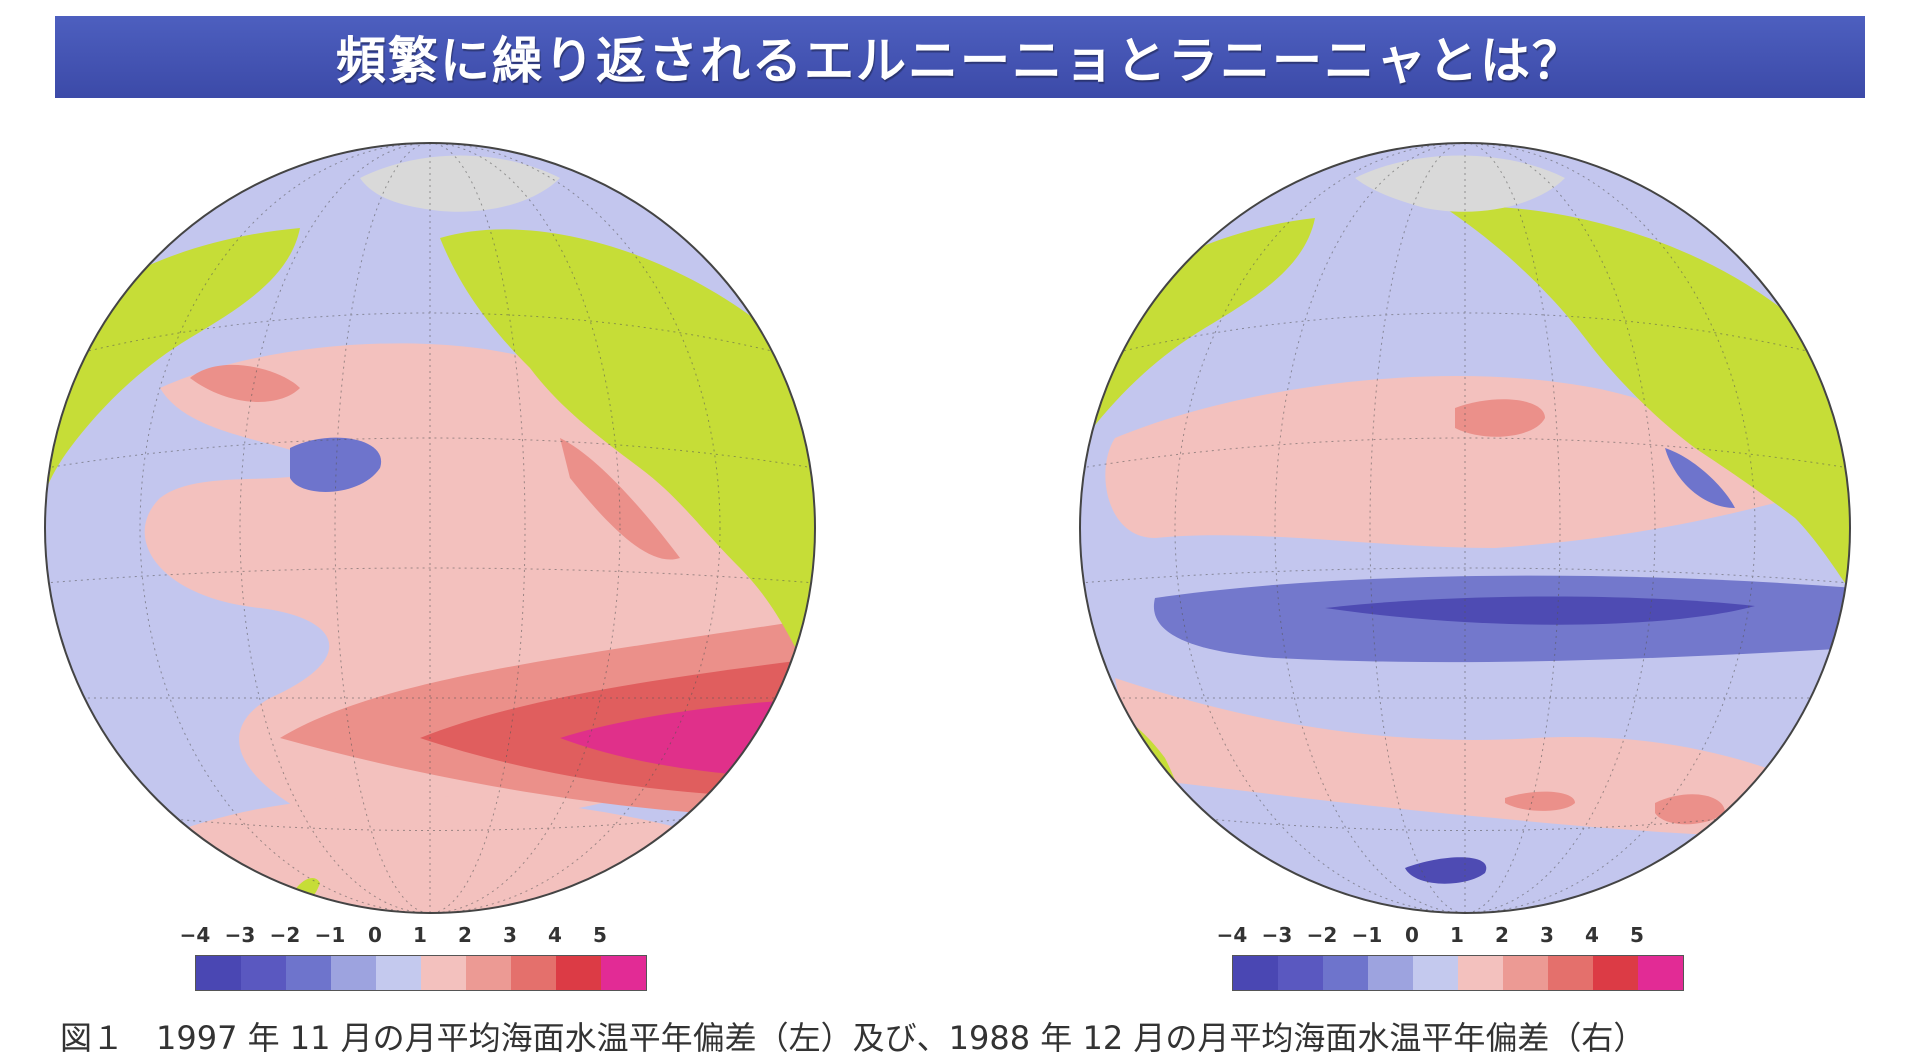 The width and height of the screenshot is (1920, 1059). I want to click on title-text: 頻繁に繰り返されるエルニーニョとラニーニャとは？, so click(960, 61).